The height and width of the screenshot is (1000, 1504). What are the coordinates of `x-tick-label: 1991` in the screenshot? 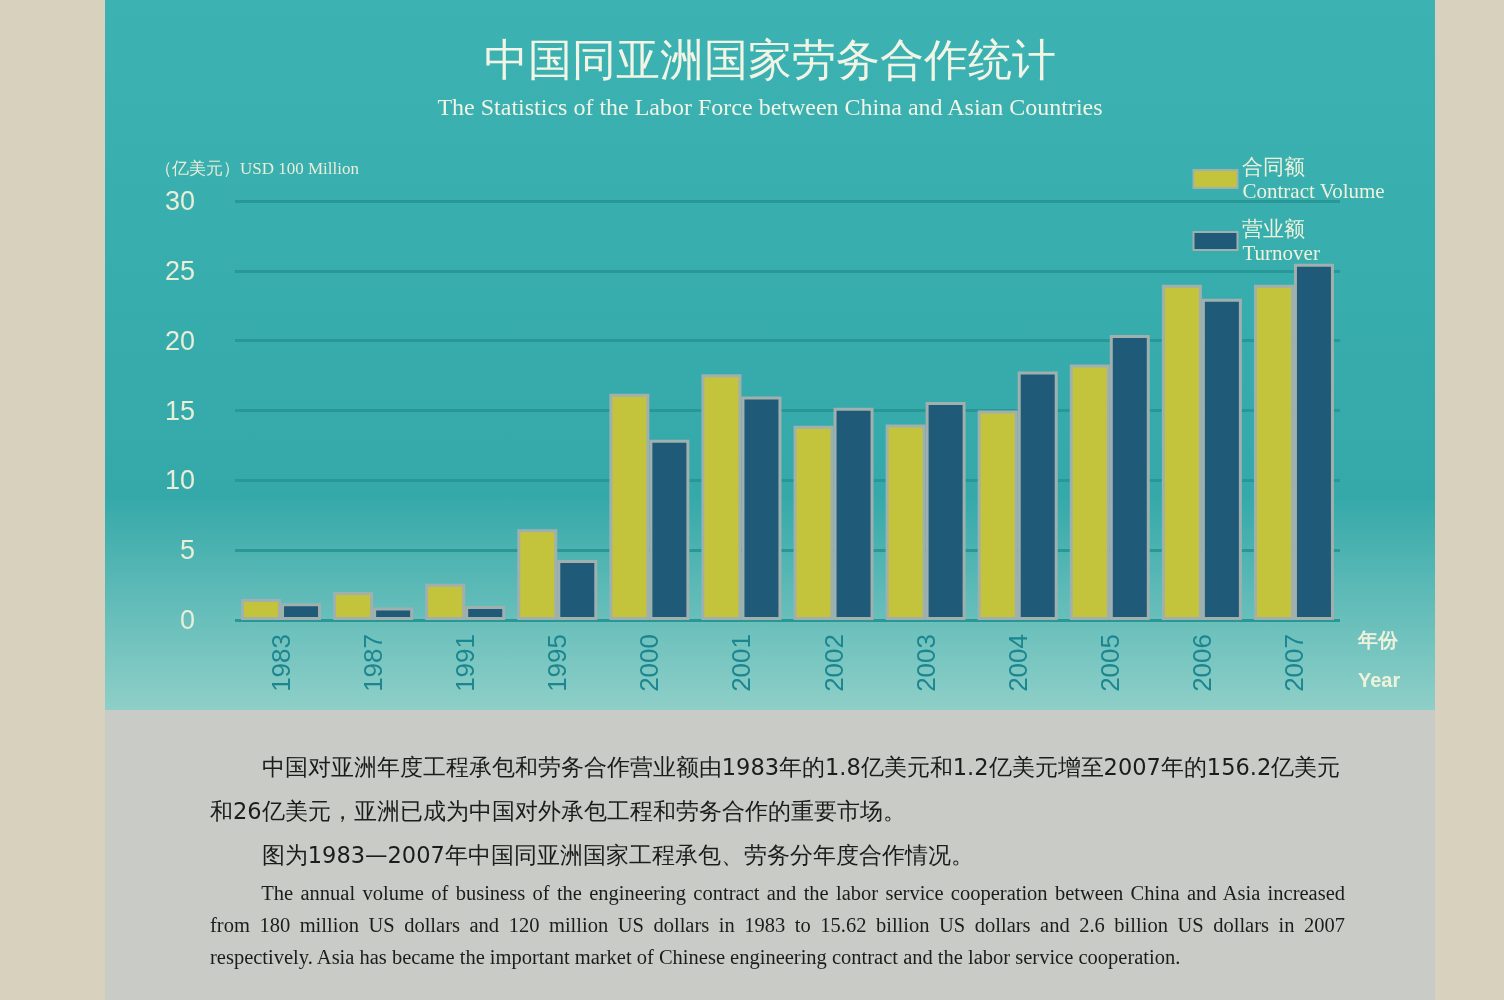 It's located at (465, 663).